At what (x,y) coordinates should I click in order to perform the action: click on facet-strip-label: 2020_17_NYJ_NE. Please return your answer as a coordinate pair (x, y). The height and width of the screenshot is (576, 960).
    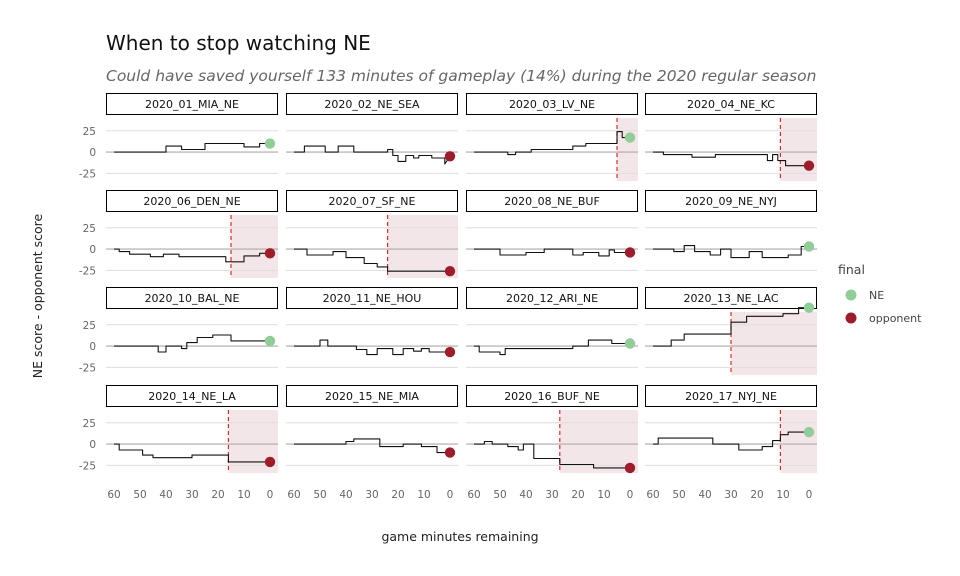
    Looking at the image, I should click on (731, 396).